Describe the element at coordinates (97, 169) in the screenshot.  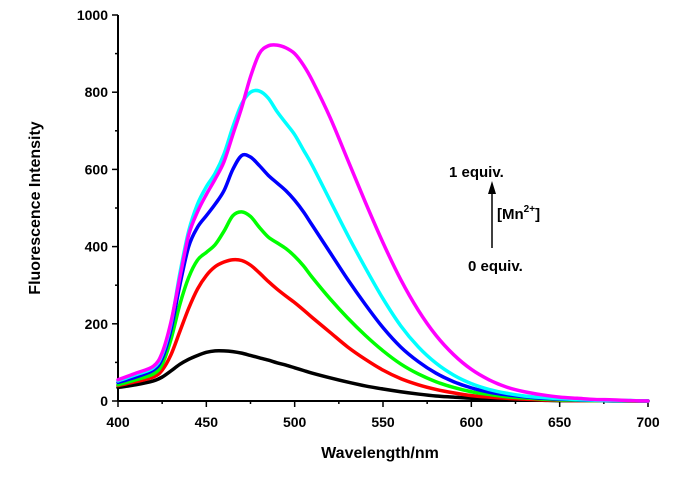
I see `y-tick-label: 600` at that location.